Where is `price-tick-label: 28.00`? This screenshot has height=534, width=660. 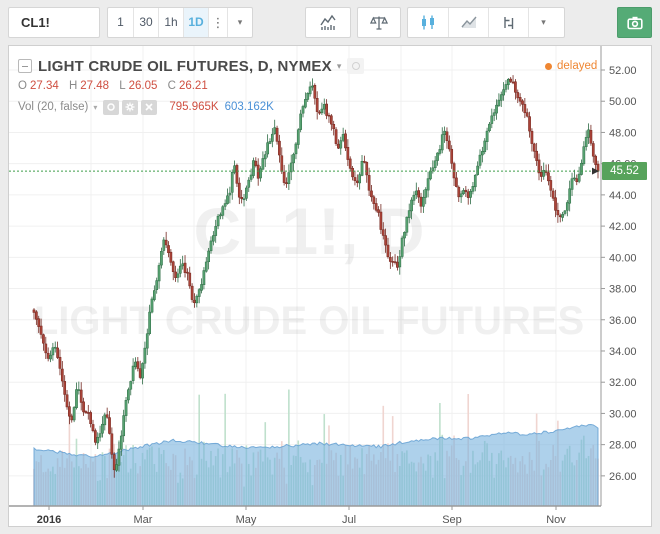
price-tick-label: 28.00 is located at coordinates (623, 446).